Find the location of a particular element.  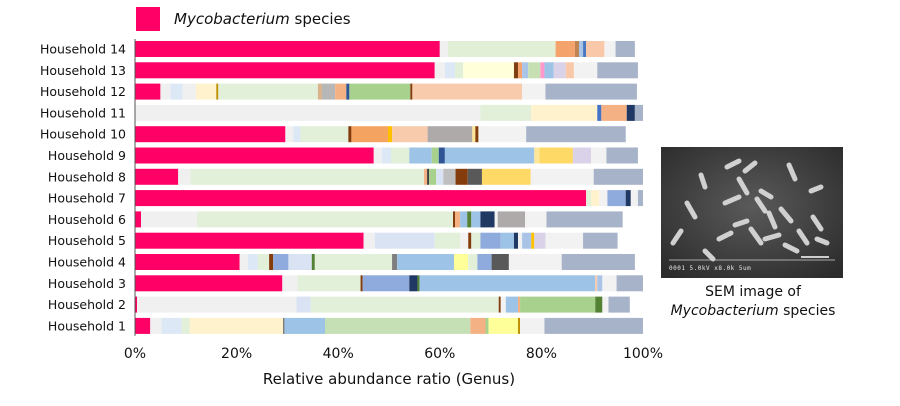

category-label: Household 7 is located at coordinates (87, 198).